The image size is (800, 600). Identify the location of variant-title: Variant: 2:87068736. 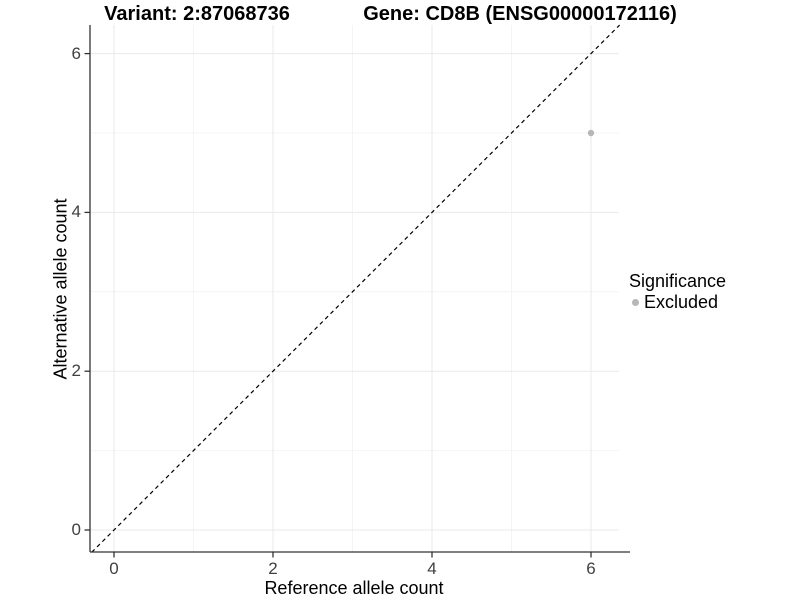
(197, 14).